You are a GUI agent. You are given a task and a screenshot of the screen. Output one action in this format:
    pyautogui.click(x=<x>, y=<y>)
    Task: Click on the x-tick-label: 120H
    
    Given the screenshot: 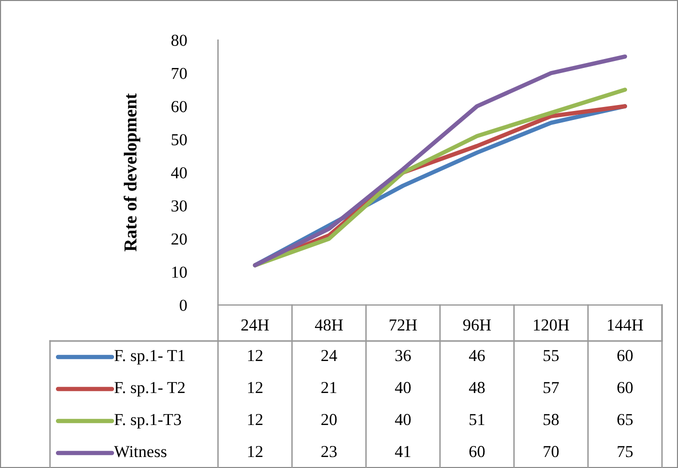 What is the action you would take?
    pyautogui.click(x=552, y=325)
    